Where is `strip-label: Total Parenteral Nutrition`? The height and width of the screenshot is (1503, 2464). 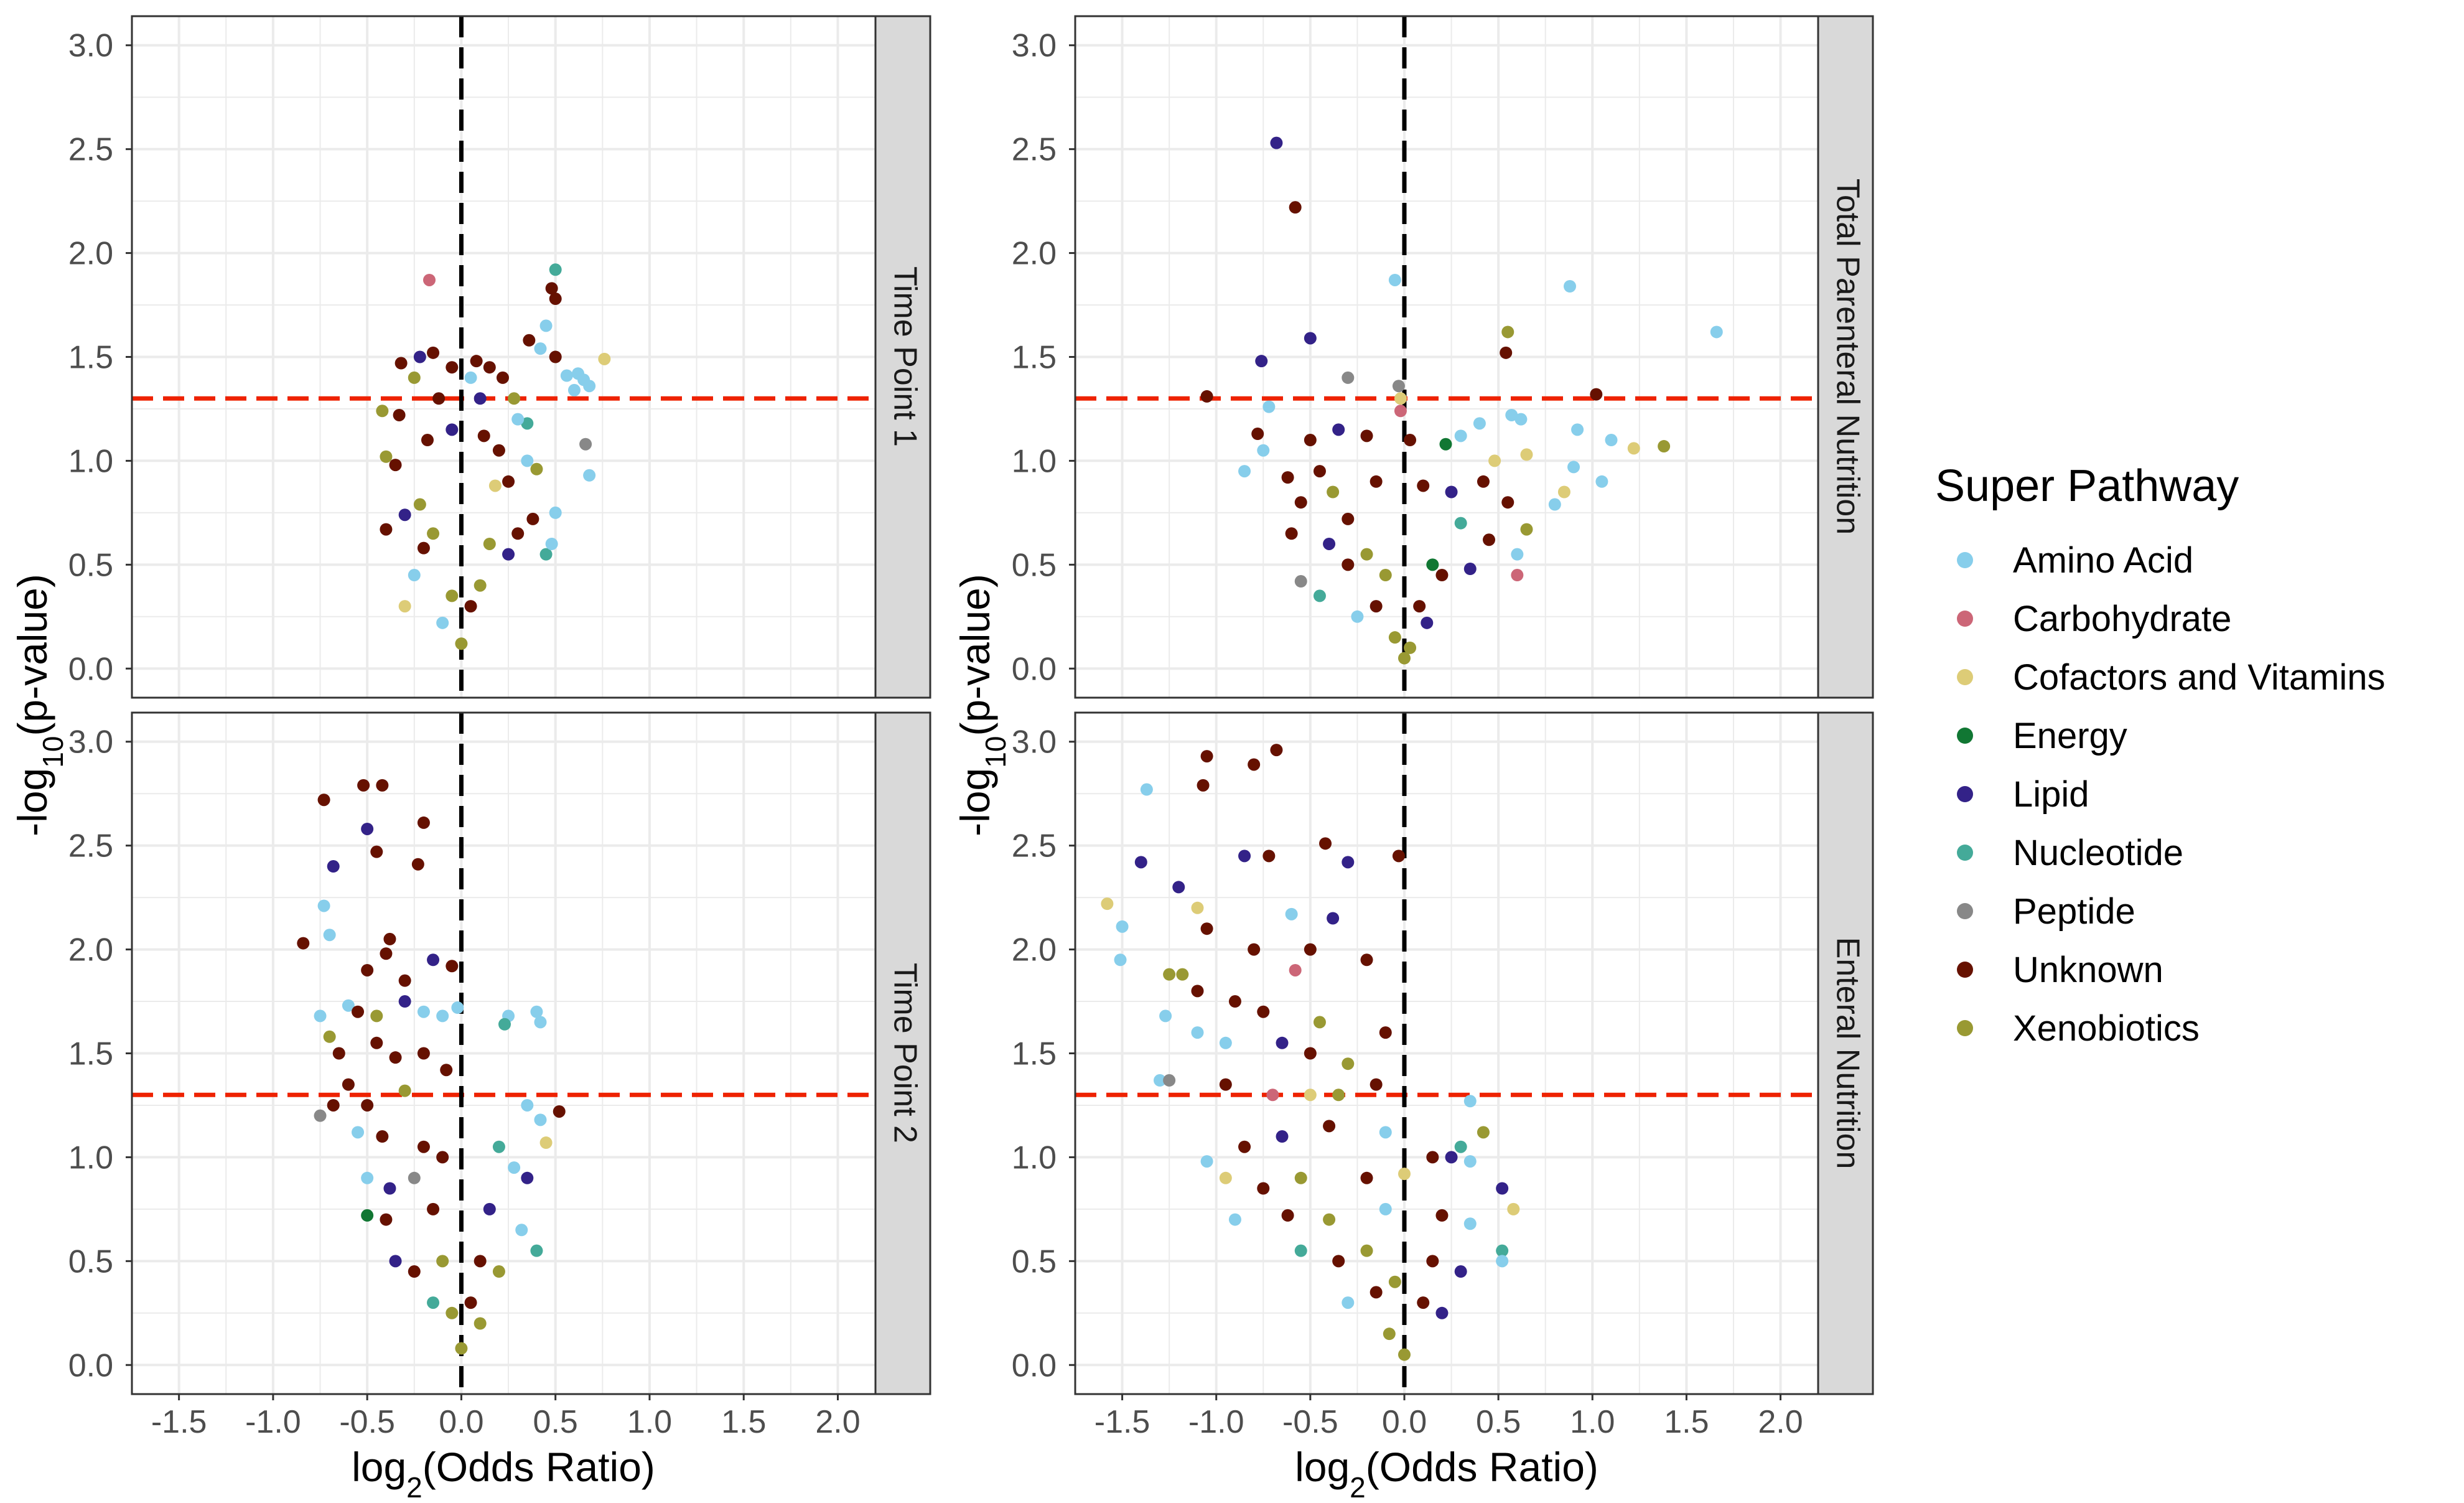 strip-label: Total Parenteral Nutrition is located at coordinates (1847, 357).